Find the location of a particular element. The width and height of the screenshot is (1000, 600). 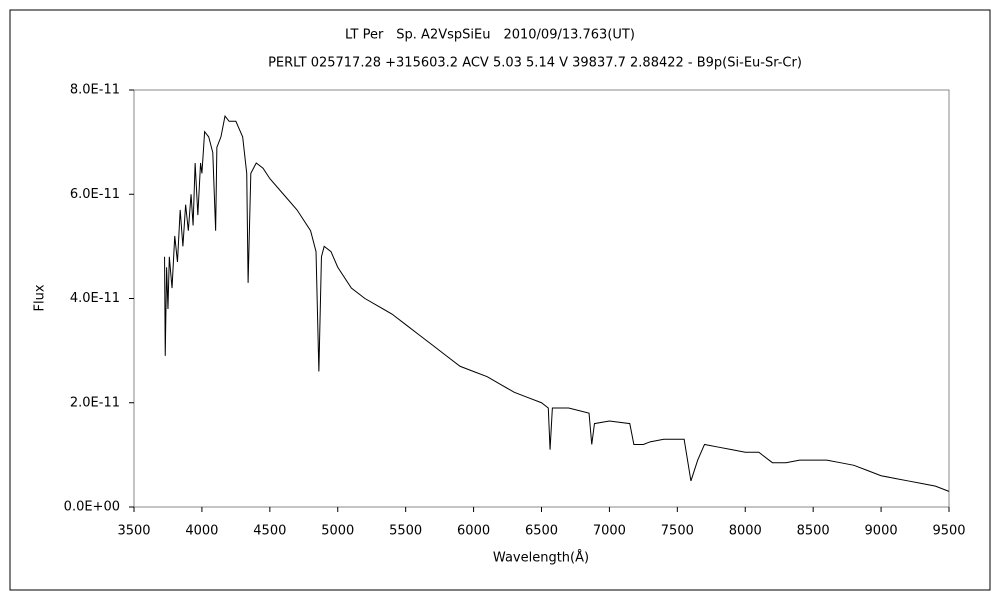

chart-title: LT Per Sp. A2VspSiEu 2010/09/13.763(UT) is located at coordinates (490, 35).